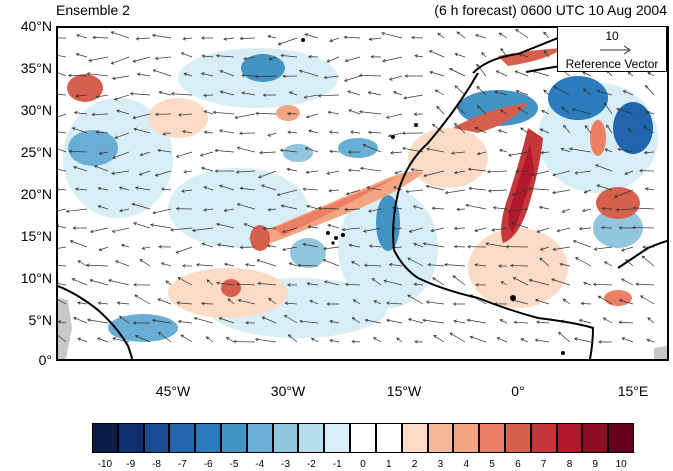  I want to click on lat-label: 15°N, so click(36, 236).